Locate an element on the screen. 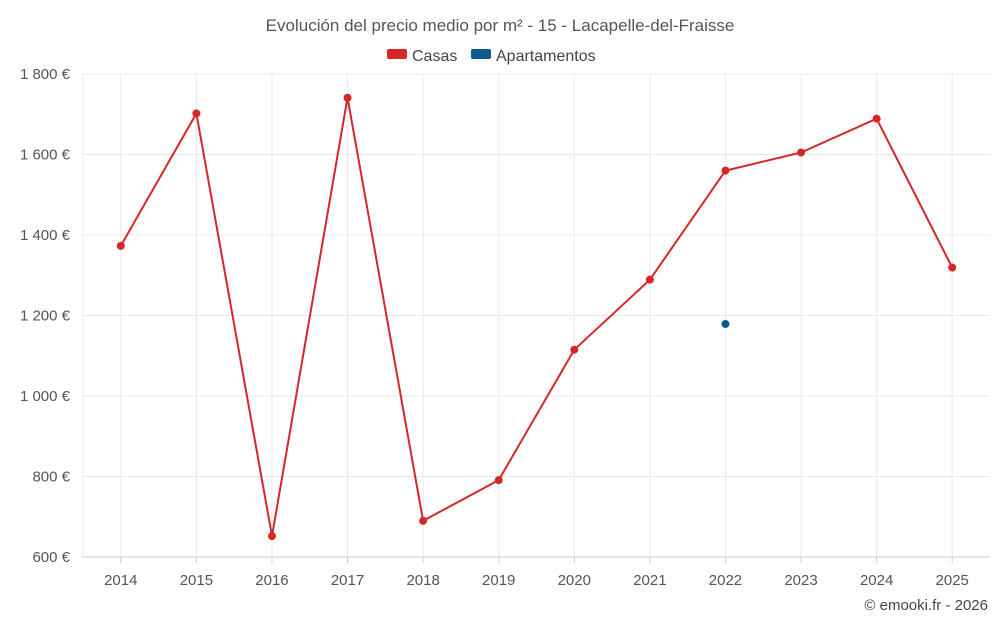 This screenshot has height=625, width=1000. credit-text: © emooki.fr - 2026 is located at coordinates (926, 605).